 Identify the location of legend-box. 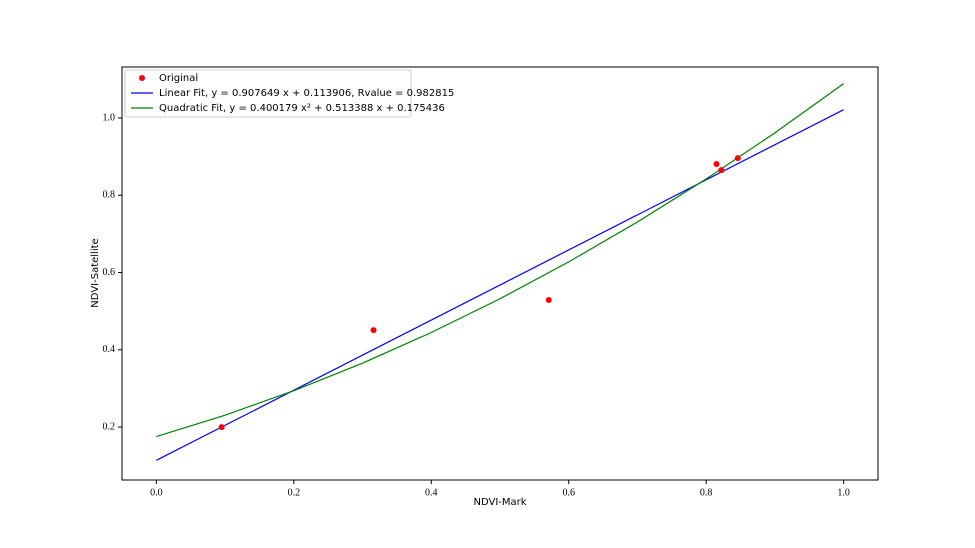
(268, 93).